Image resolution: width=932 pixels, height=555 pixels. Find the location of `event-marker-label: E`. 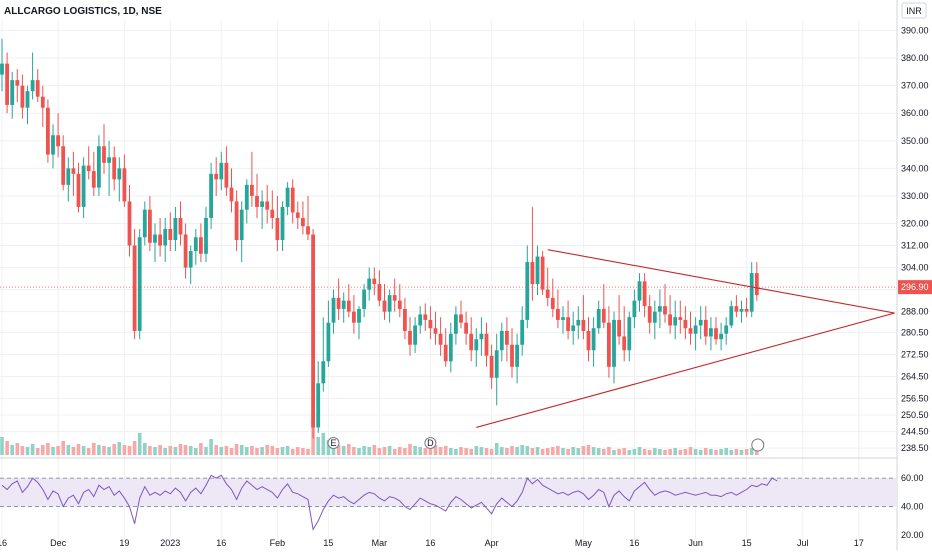

event-marker-label: E is located at coordinates (333, 443).